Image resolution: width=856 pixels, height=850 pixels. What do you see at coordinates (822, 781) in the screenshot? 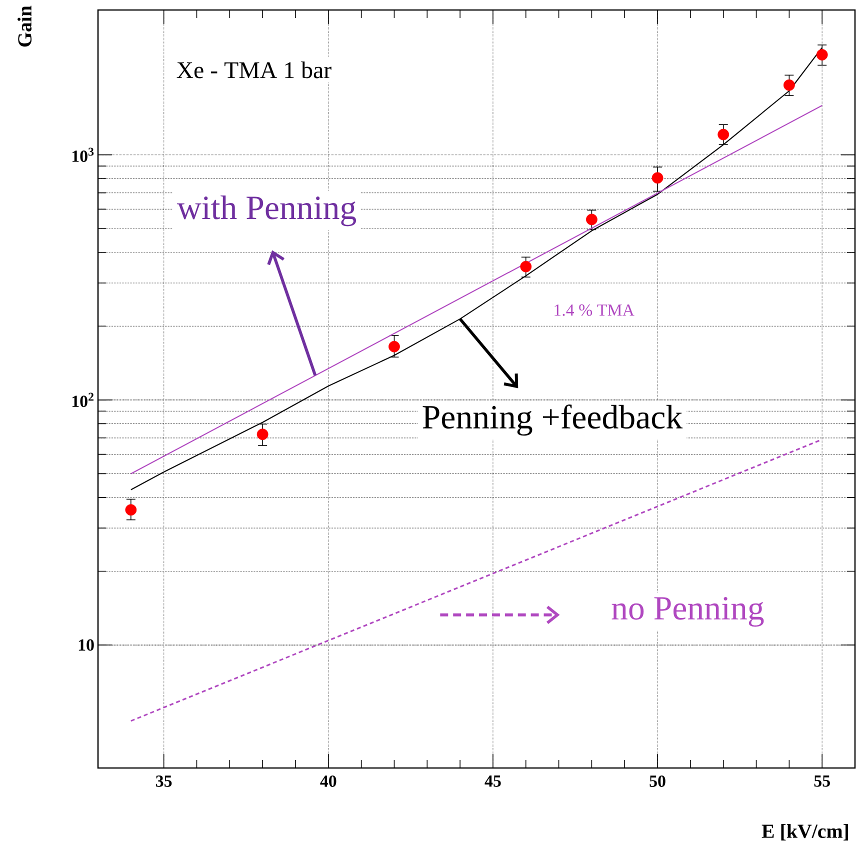
I see `x-tick-label: 55` at bounding box center [822, 781].